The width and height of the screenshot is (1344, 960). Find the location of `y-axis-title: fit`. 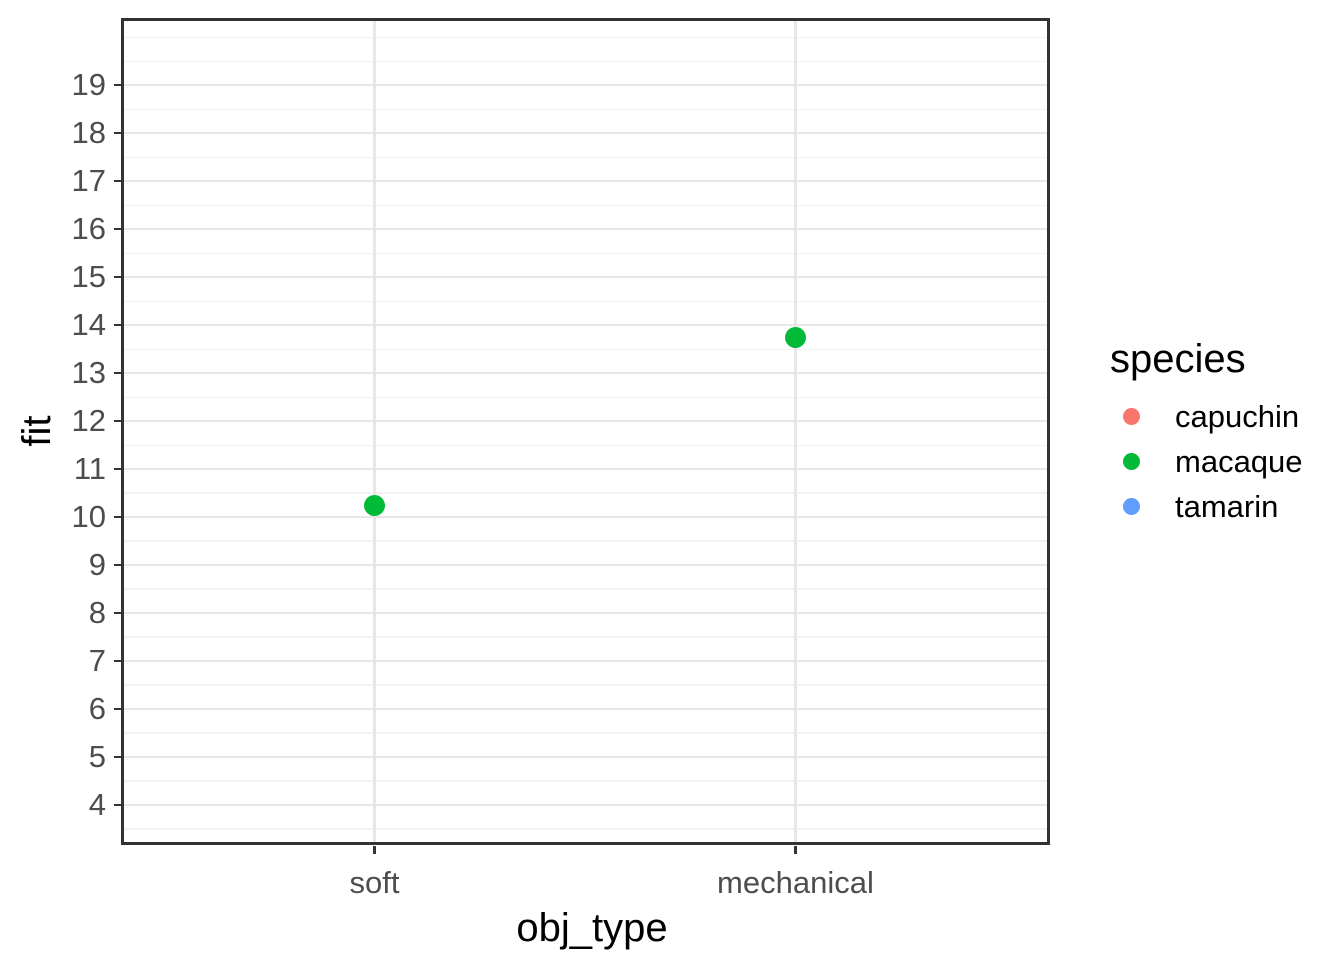

y-axis-title: fit is located at coordinates (37, 431).